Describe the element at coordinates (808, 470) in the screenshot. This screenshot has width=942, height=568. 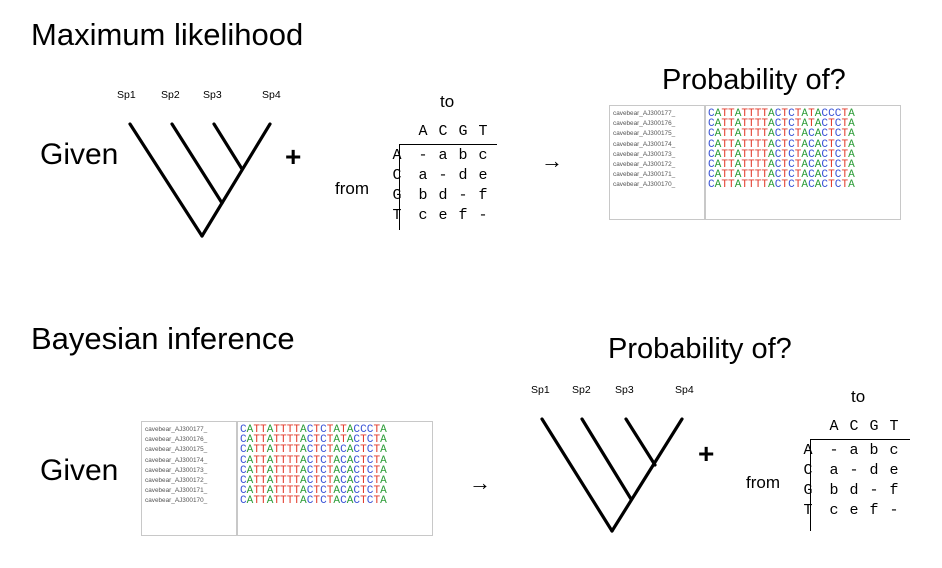
I see `matrix-row-header: C` at that location.